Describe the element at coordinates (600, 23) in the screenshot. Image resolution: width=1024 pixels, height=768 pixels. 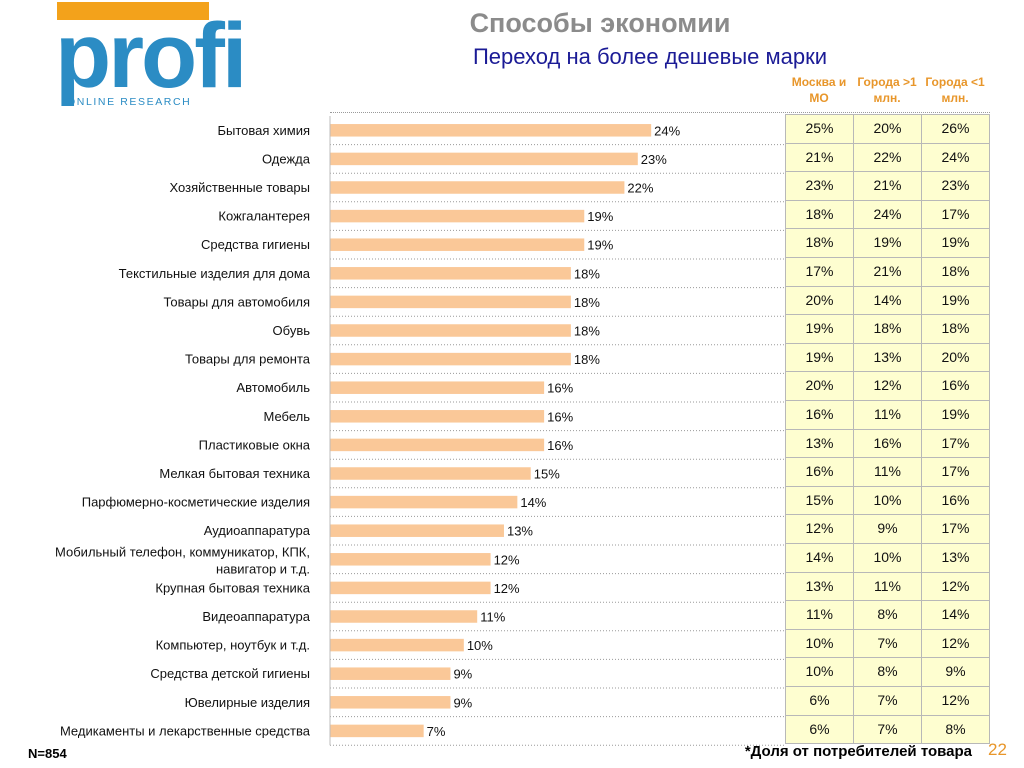
I see `page-title: Способы экономии` at that location.